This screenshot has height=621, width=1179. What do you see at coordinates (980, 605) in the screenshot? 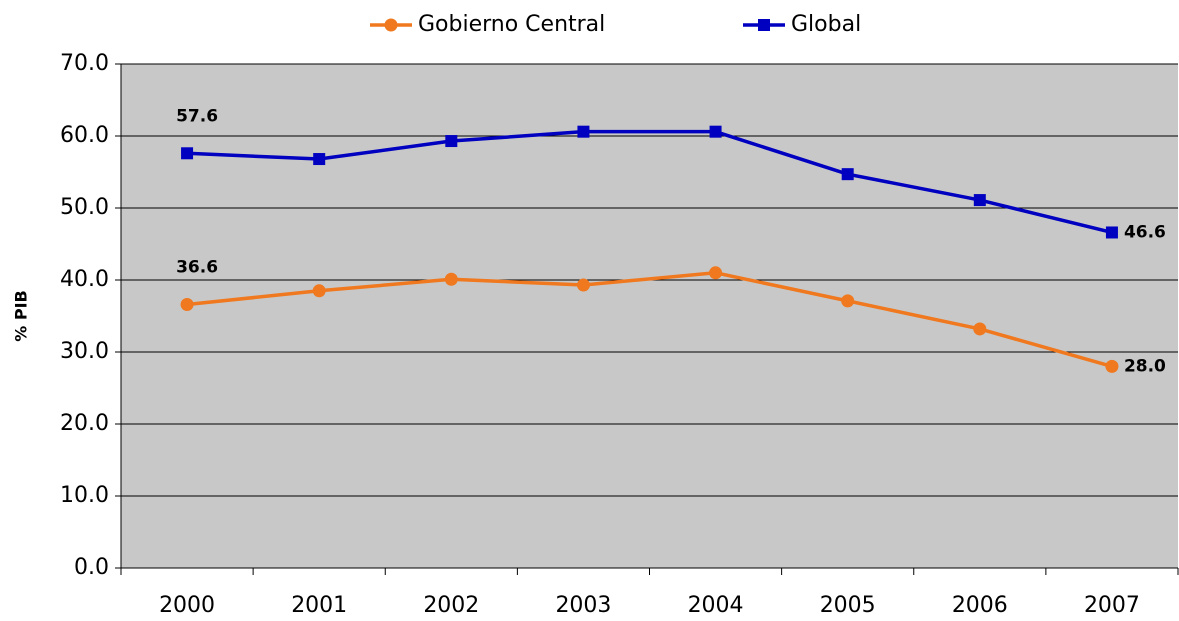
I see `x-tick-label: 2006` at bounding box center [980, 605].